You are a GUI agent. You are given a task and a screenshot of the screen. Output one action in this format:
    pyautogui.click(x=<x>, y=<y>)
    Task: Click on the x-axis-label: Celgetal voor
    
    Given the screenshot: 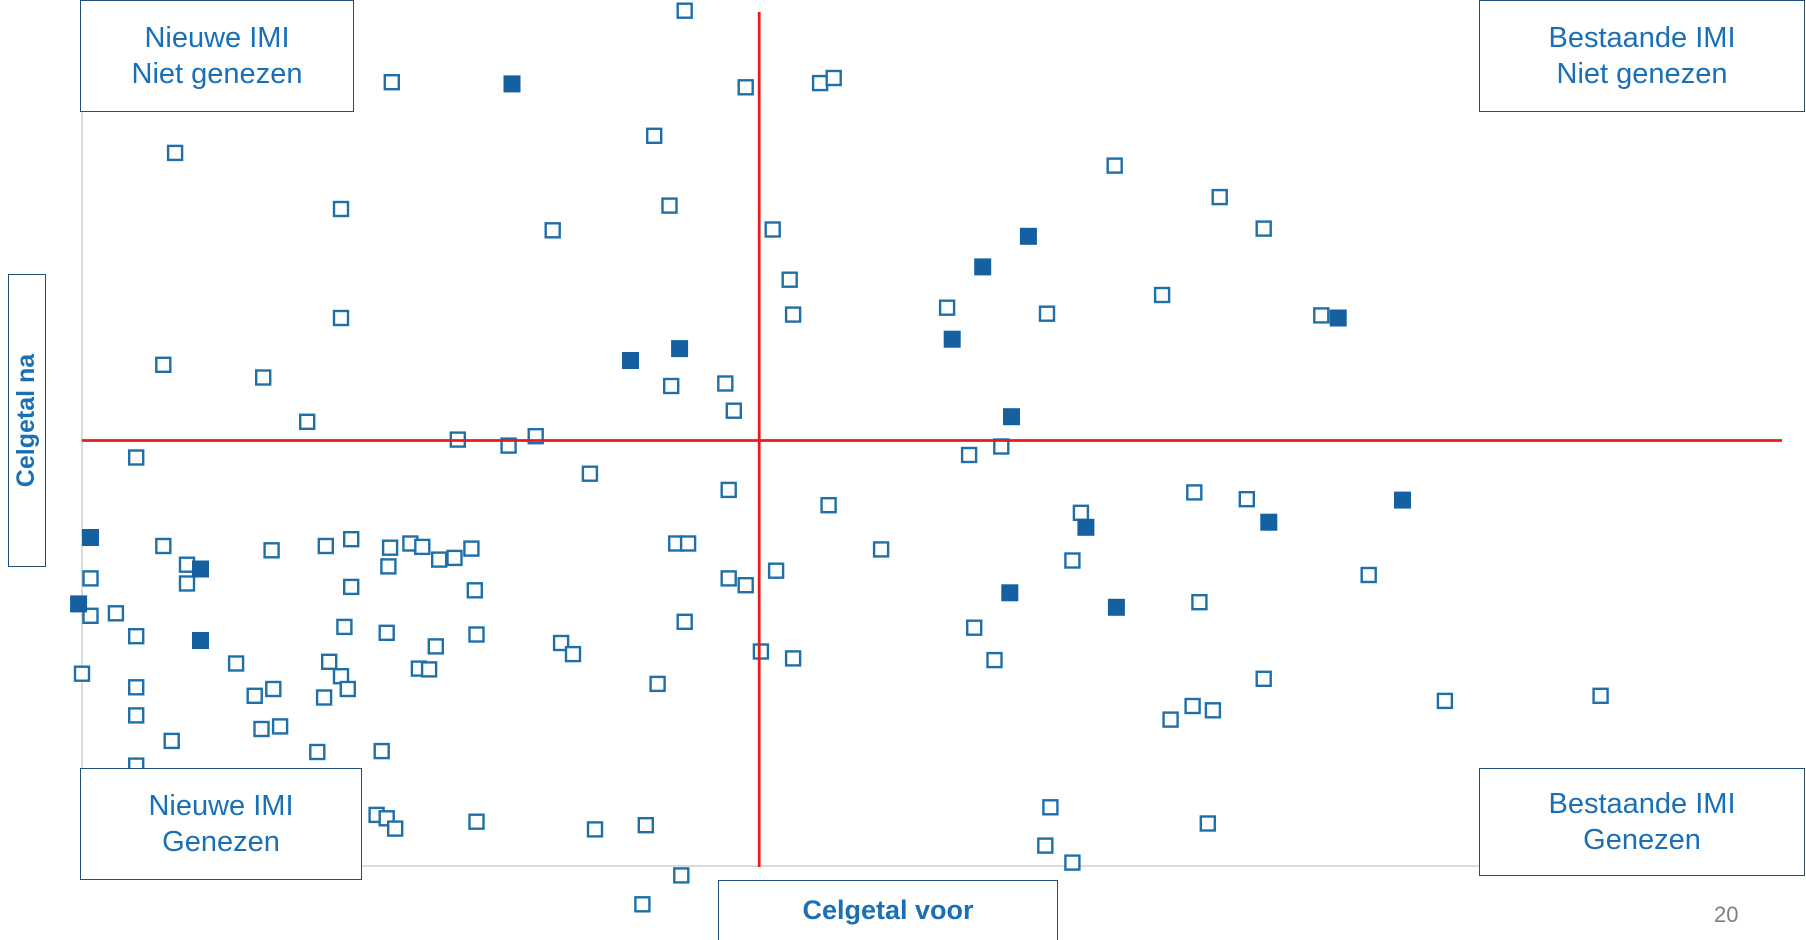 What is the action you would take?
    pyautogui.click(x=888, y=910)
    